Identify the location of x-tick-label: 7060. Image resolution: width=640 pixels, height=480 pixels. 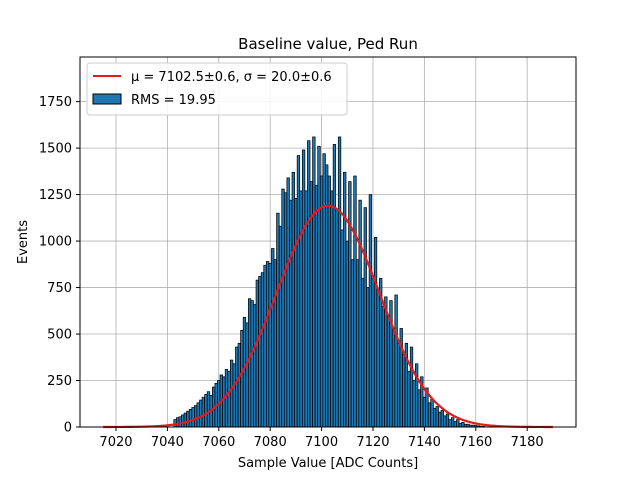
(218, 442).